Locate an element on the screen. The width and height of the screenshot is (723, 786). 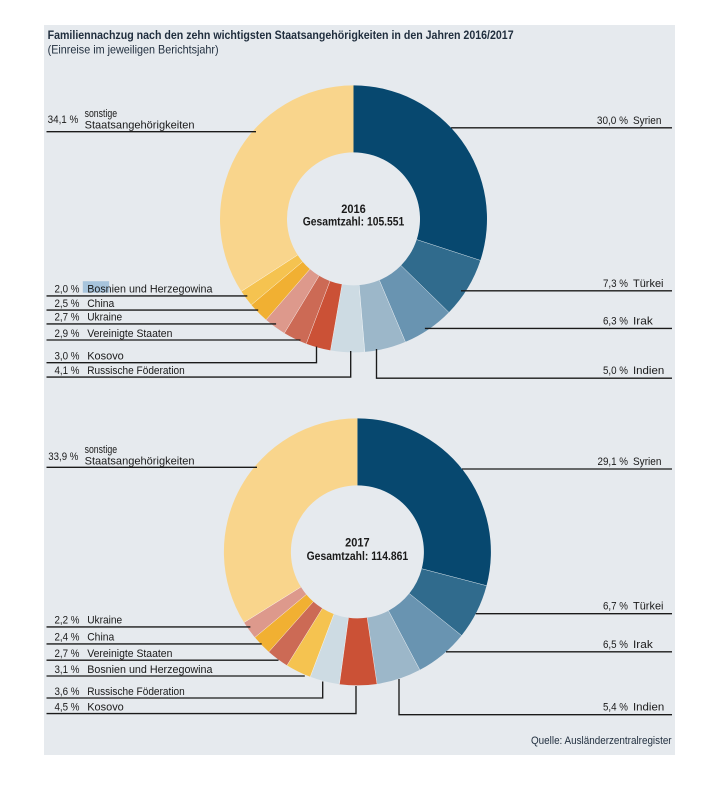
svg-text: 3,6 % is located at coordinates (67, 692).